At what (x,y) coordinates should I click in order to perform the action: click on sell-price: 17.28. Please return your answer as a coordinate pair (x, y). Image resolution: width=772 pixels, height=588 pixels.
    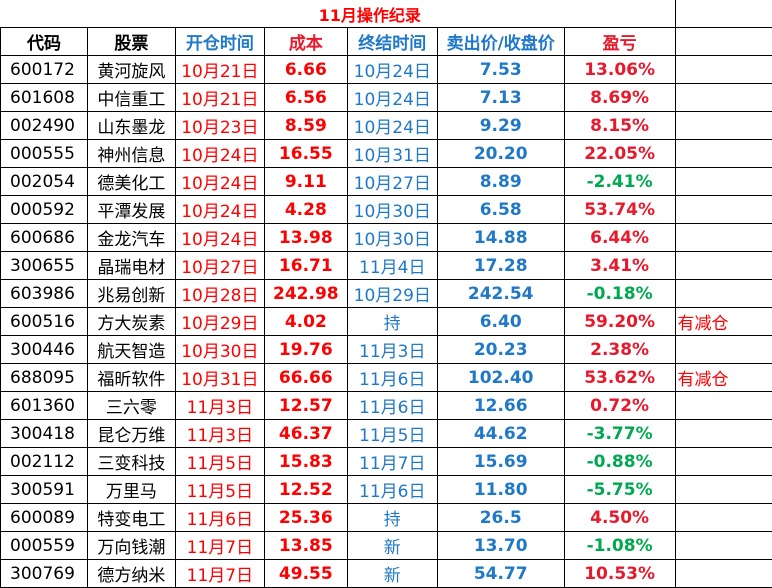
    Looking at the image, I should click on (500, 266).